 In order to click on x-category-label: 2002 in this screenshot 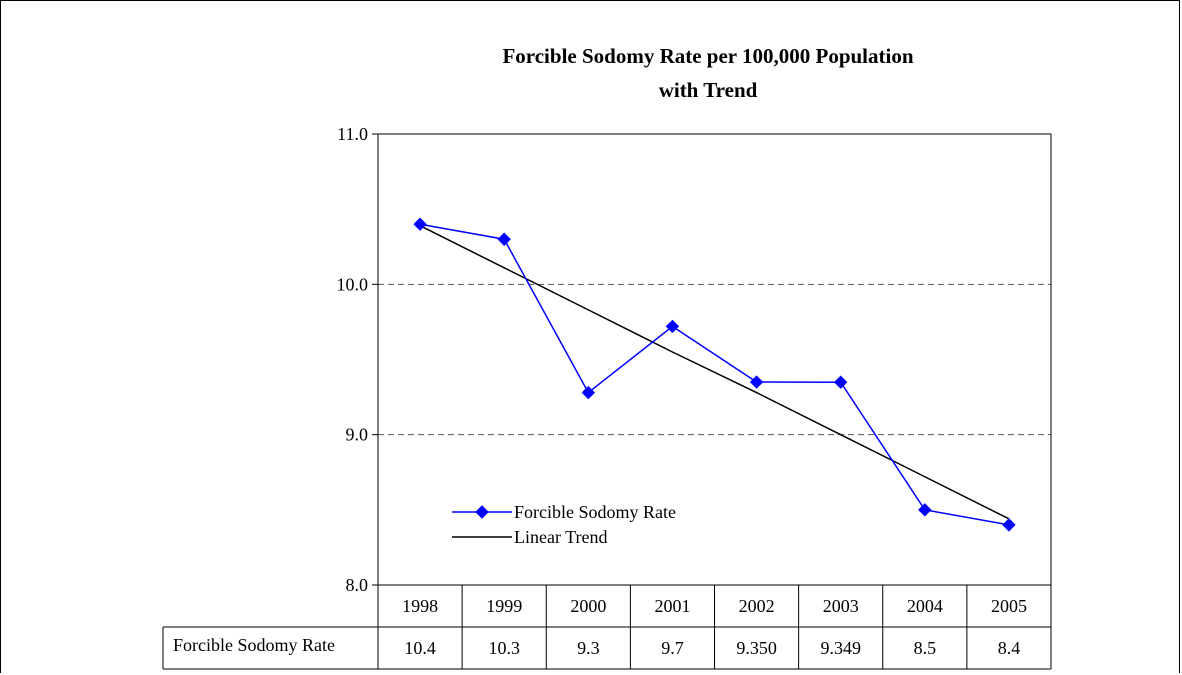, I will do `click(757, 606)`.